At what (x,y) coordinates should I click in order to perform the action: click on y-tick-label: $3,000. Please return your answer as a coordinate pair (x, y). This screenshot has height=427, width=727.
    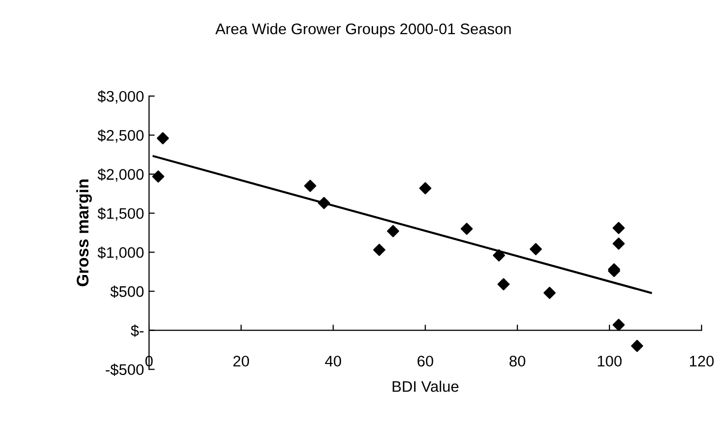
    Looking at the image, I should click on (121, 97).